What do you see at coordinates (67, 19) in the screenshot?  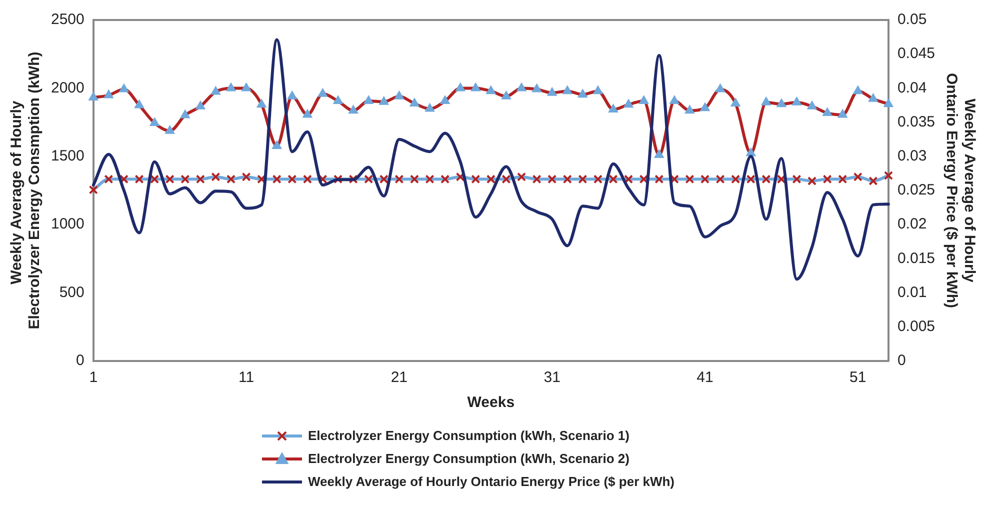 I see `y-tick-label: 2500` at bounding box center [67, 19].